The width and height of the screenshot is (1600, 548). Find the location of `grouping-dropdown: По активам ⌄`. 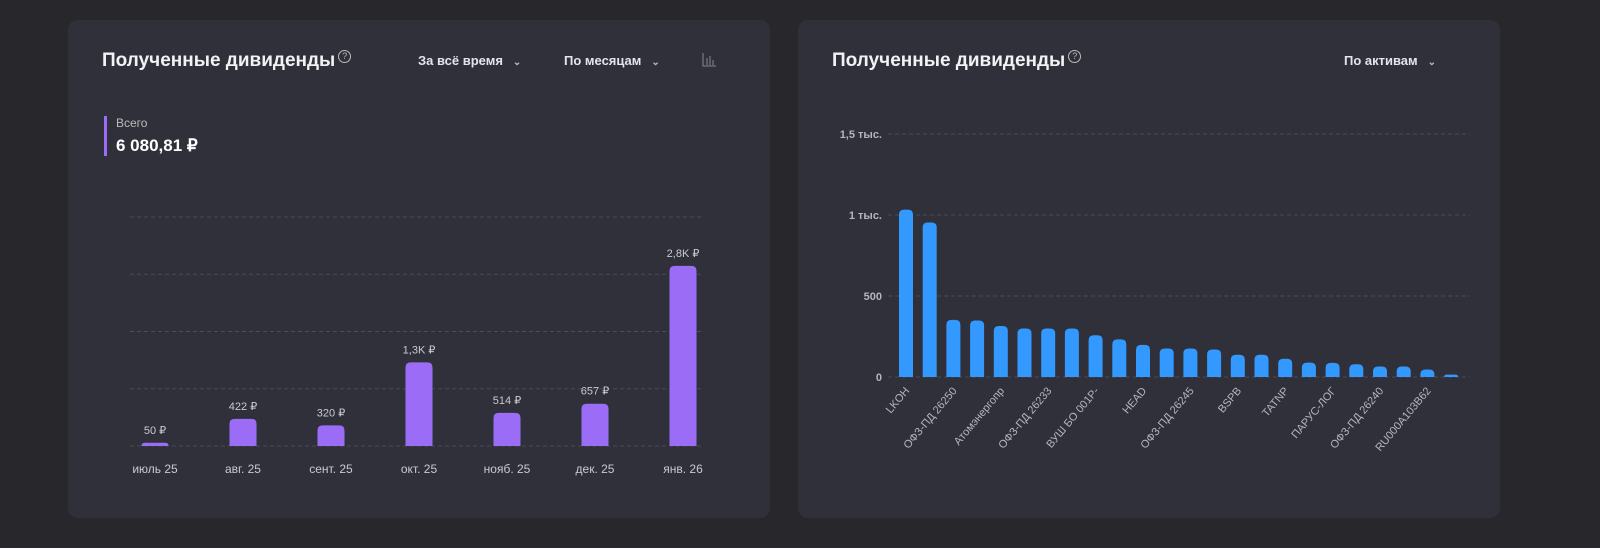

grouping-dropdown: По активам ⌄ is located at coordinates (1390, 60).